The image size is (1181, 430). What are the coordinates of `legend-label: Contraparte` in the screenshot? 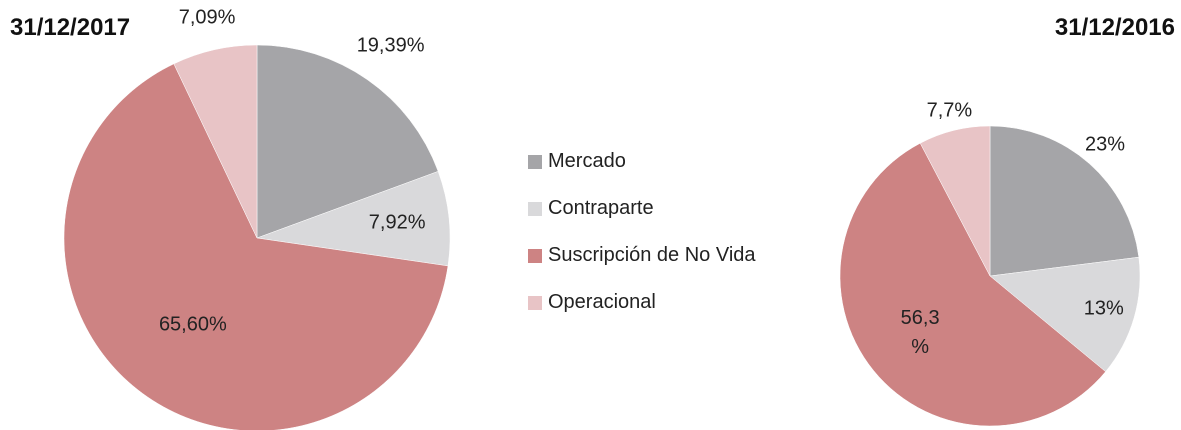 It's located at (601, 208).